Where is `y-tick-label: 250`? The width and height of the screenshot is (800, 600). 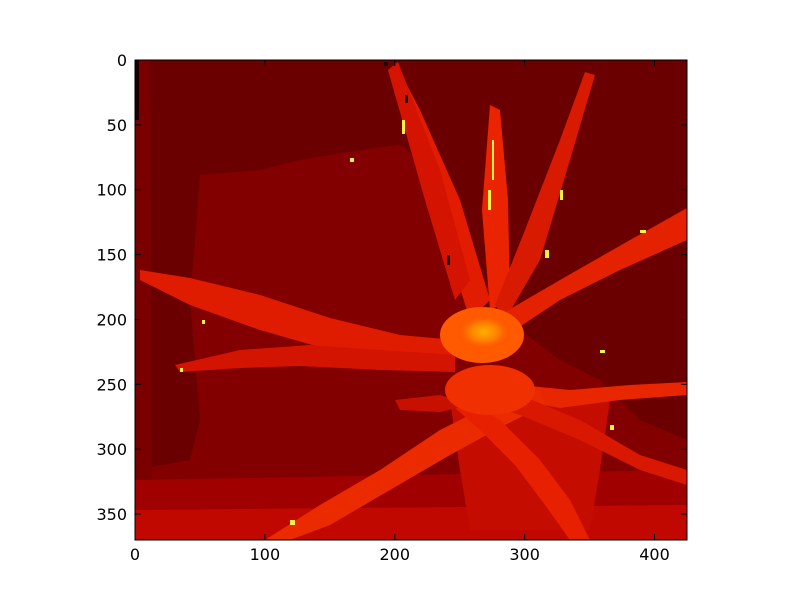 y-tick-label: 250 is located at coordinates (111, 384).